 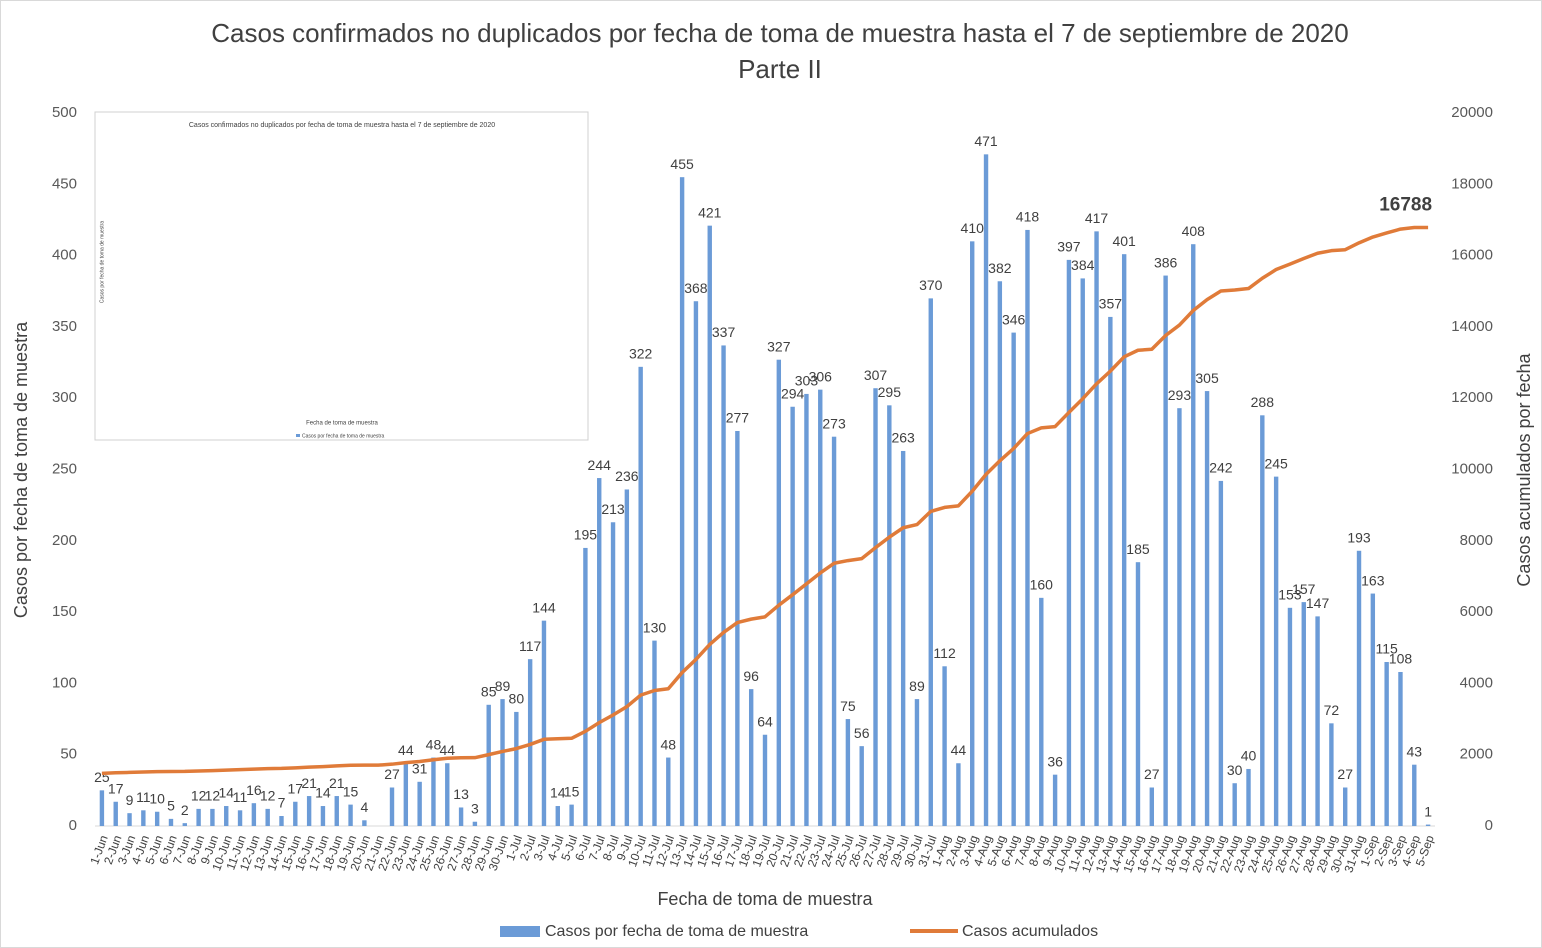 What do you see at coordinates (171, 806) in the screenshot?
I see `data-label: 5` at bounding box center [171, 806].